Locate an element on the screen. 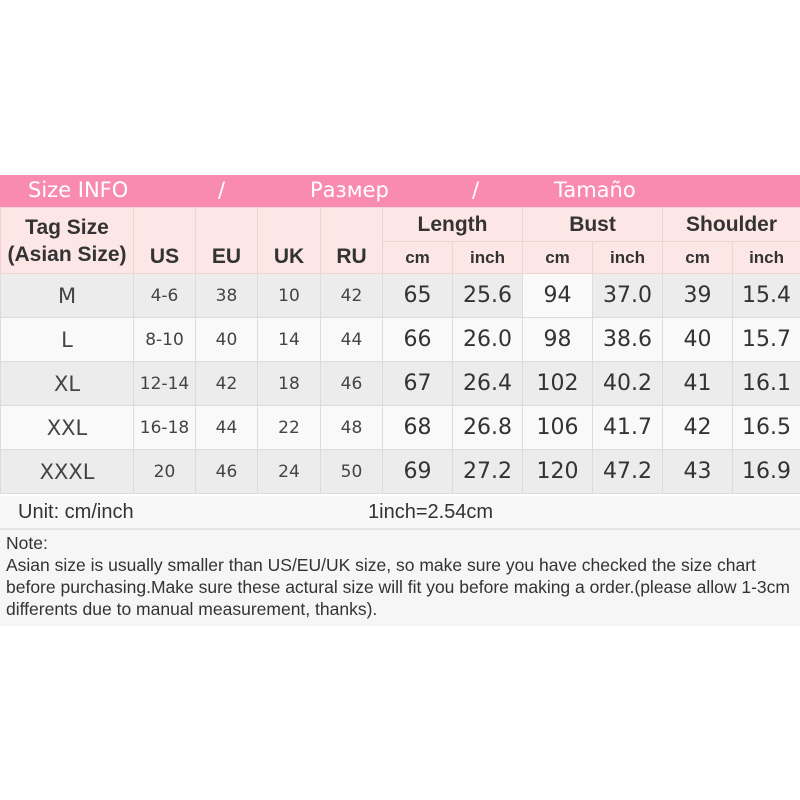 The image size is (800, 800). header-length-inch: inch is located at coordinates (487, 257).